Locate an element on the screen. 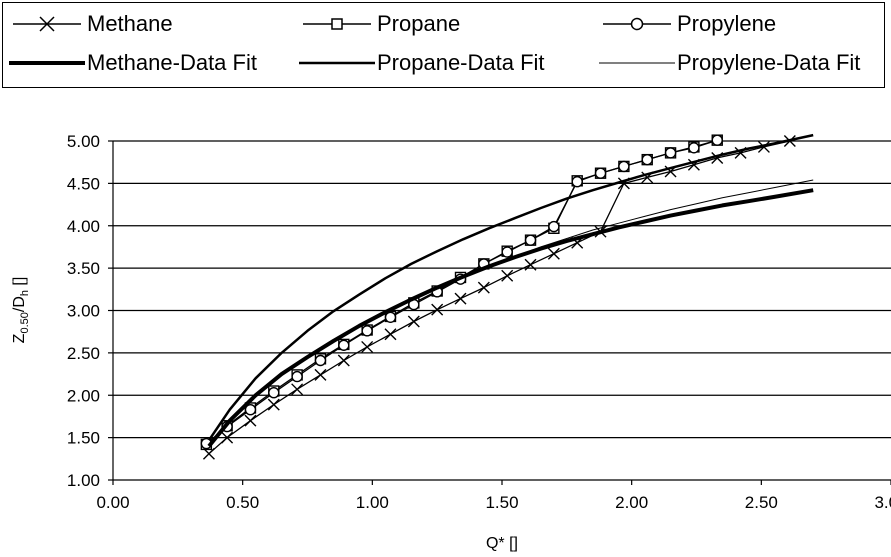 Image resolution: width=891 pixels, height=557 pixels. x-tick-label: 0.00 is located at coordinates (112, 502).